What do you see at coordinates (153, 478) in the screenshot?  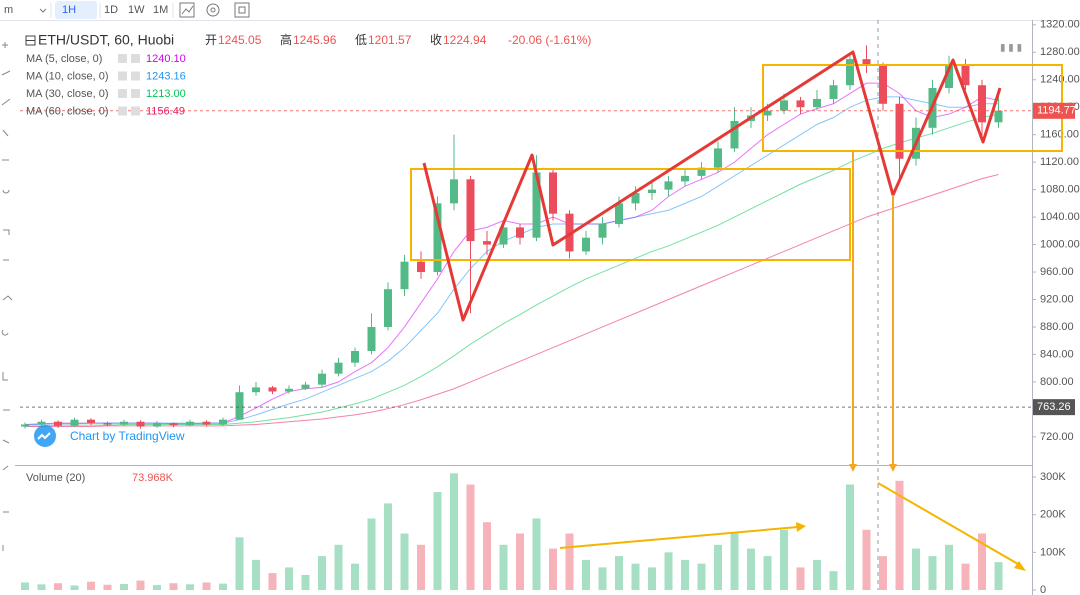 I see `volume-legend-value: 73.968K` at bounding box center [153, 478].